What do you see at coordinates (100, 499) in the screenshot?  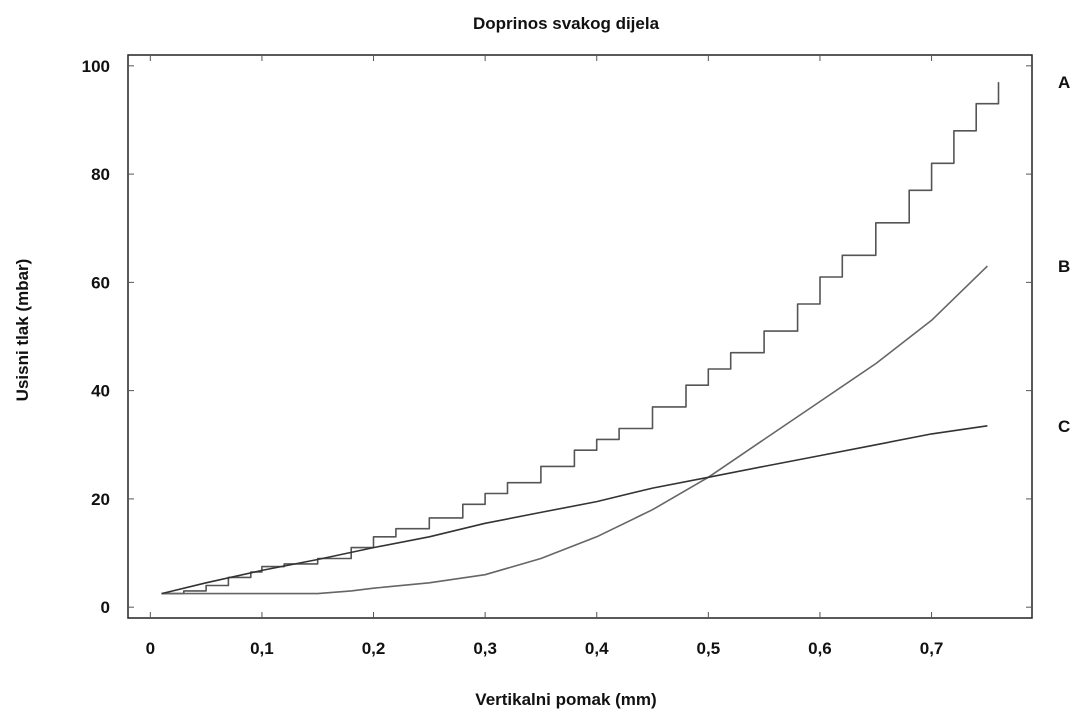 I see `y-tick-label: 20` at bounding box center [100, 499].